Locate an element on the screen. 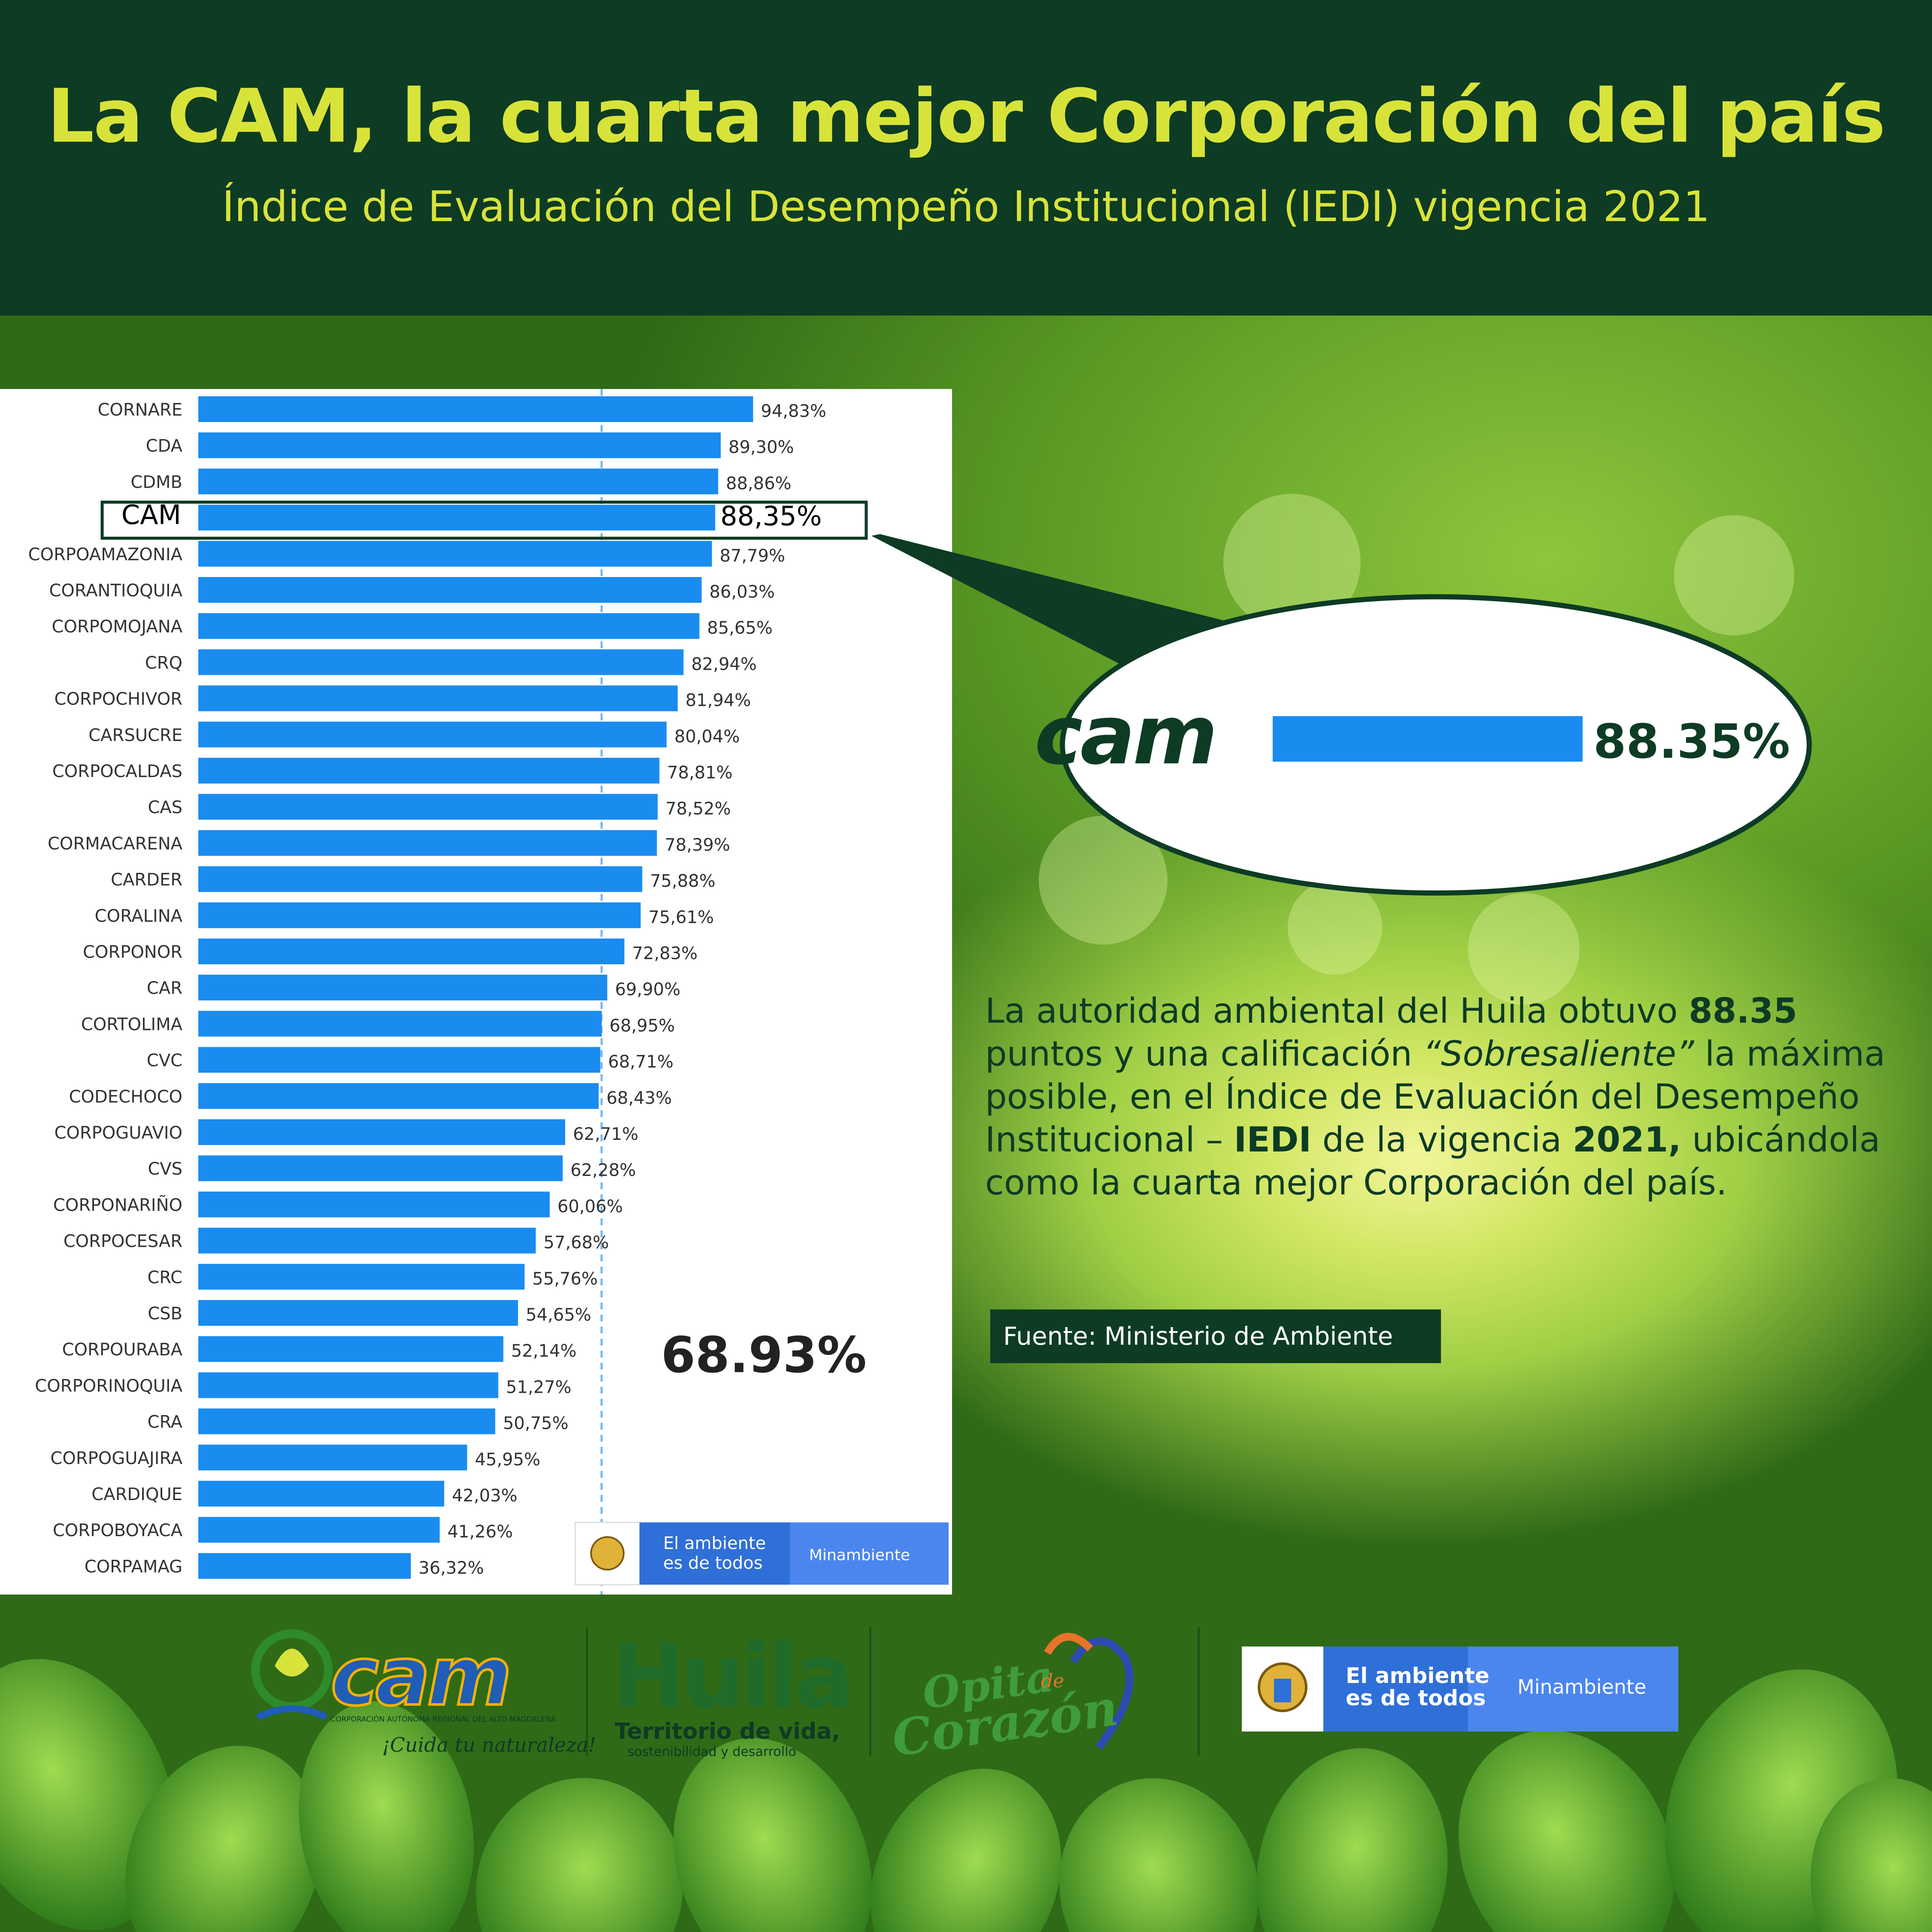 The height and width of the screenshot is (1932, 1932). bar-corpoguavio is located at coordinates (381, 1132).